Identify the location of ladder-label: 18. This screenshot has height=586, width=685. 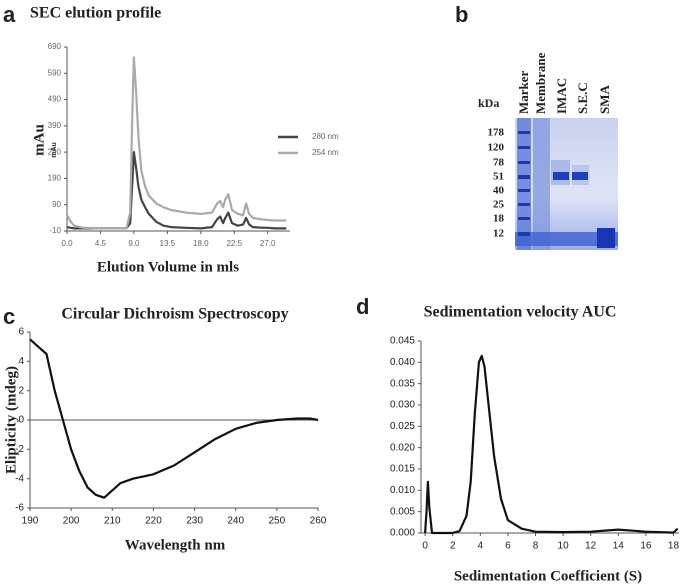
(499, 219).